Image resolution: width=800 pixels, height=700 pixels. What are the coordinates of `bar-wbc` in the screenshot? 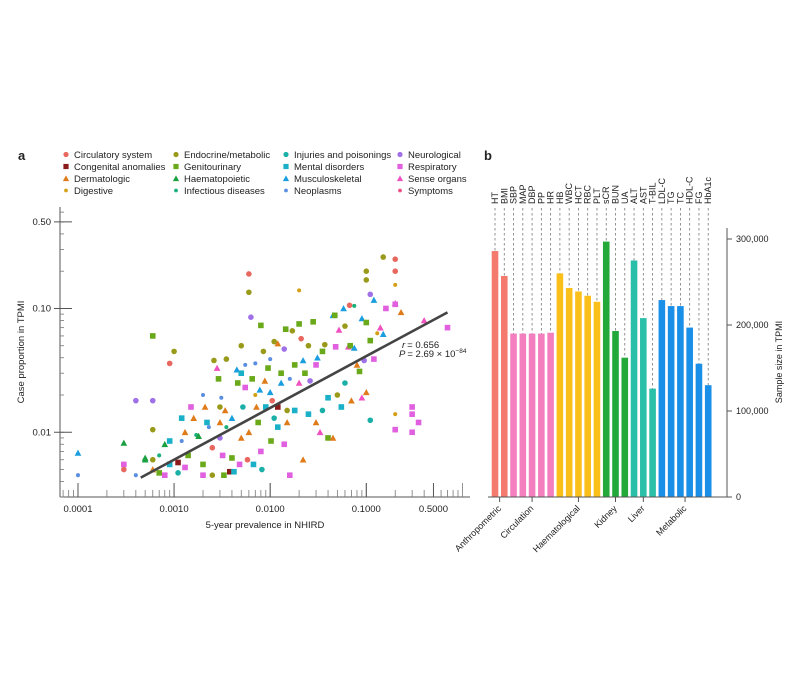 It's located at (569, 392).